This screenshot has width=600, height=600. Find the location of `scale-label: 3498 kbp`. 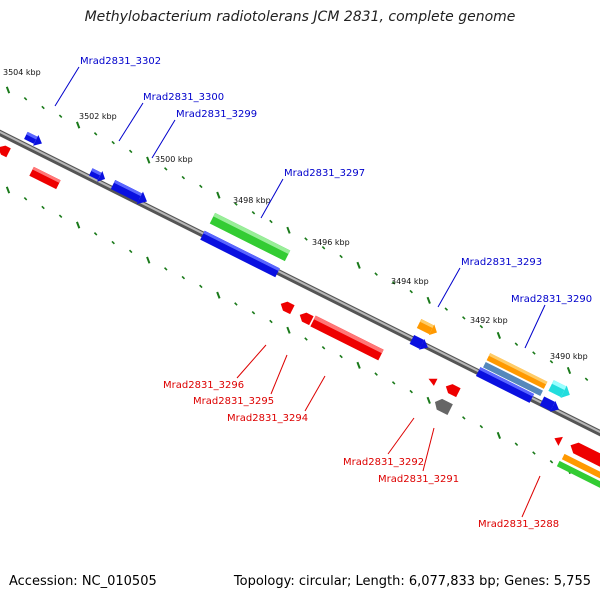

scale-label: 3498 kbp is located at coordinates (252, 200).